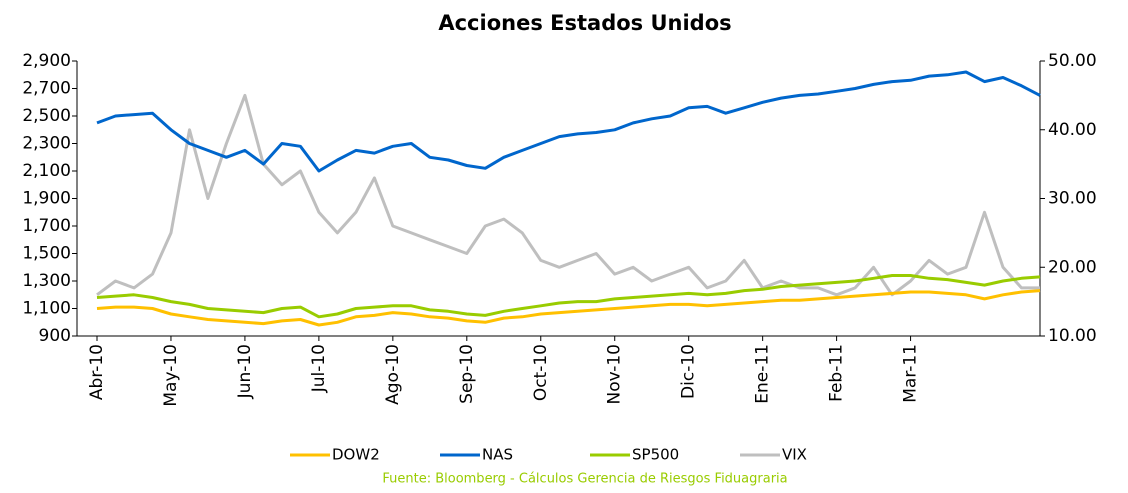 Image resolution: width=1128 pixels, height=493 pixels. What do you see at coordinates (393, 374) in the screenshot?
I see `x-tick-label: Ago-10` at bounding box center [393, 374].